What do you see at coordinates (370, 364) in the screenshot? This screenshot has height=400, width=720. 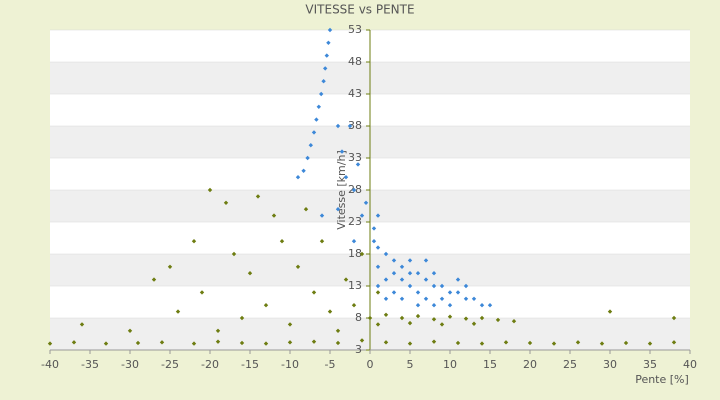 I see `x-tick-label: 0` at bounding box center [370, 364].